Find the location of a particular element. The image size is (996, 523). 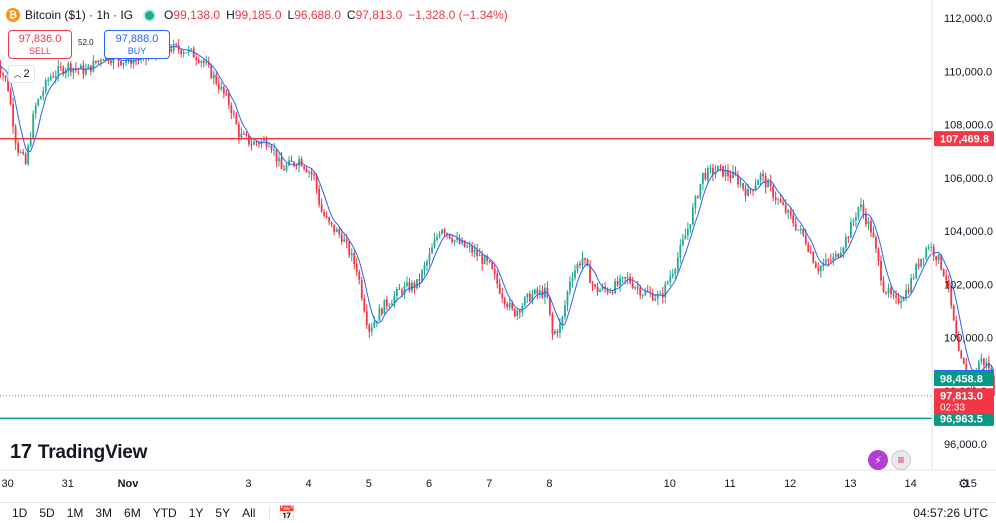

range-1y-button: 1Y is located at coordinates (196, 513).